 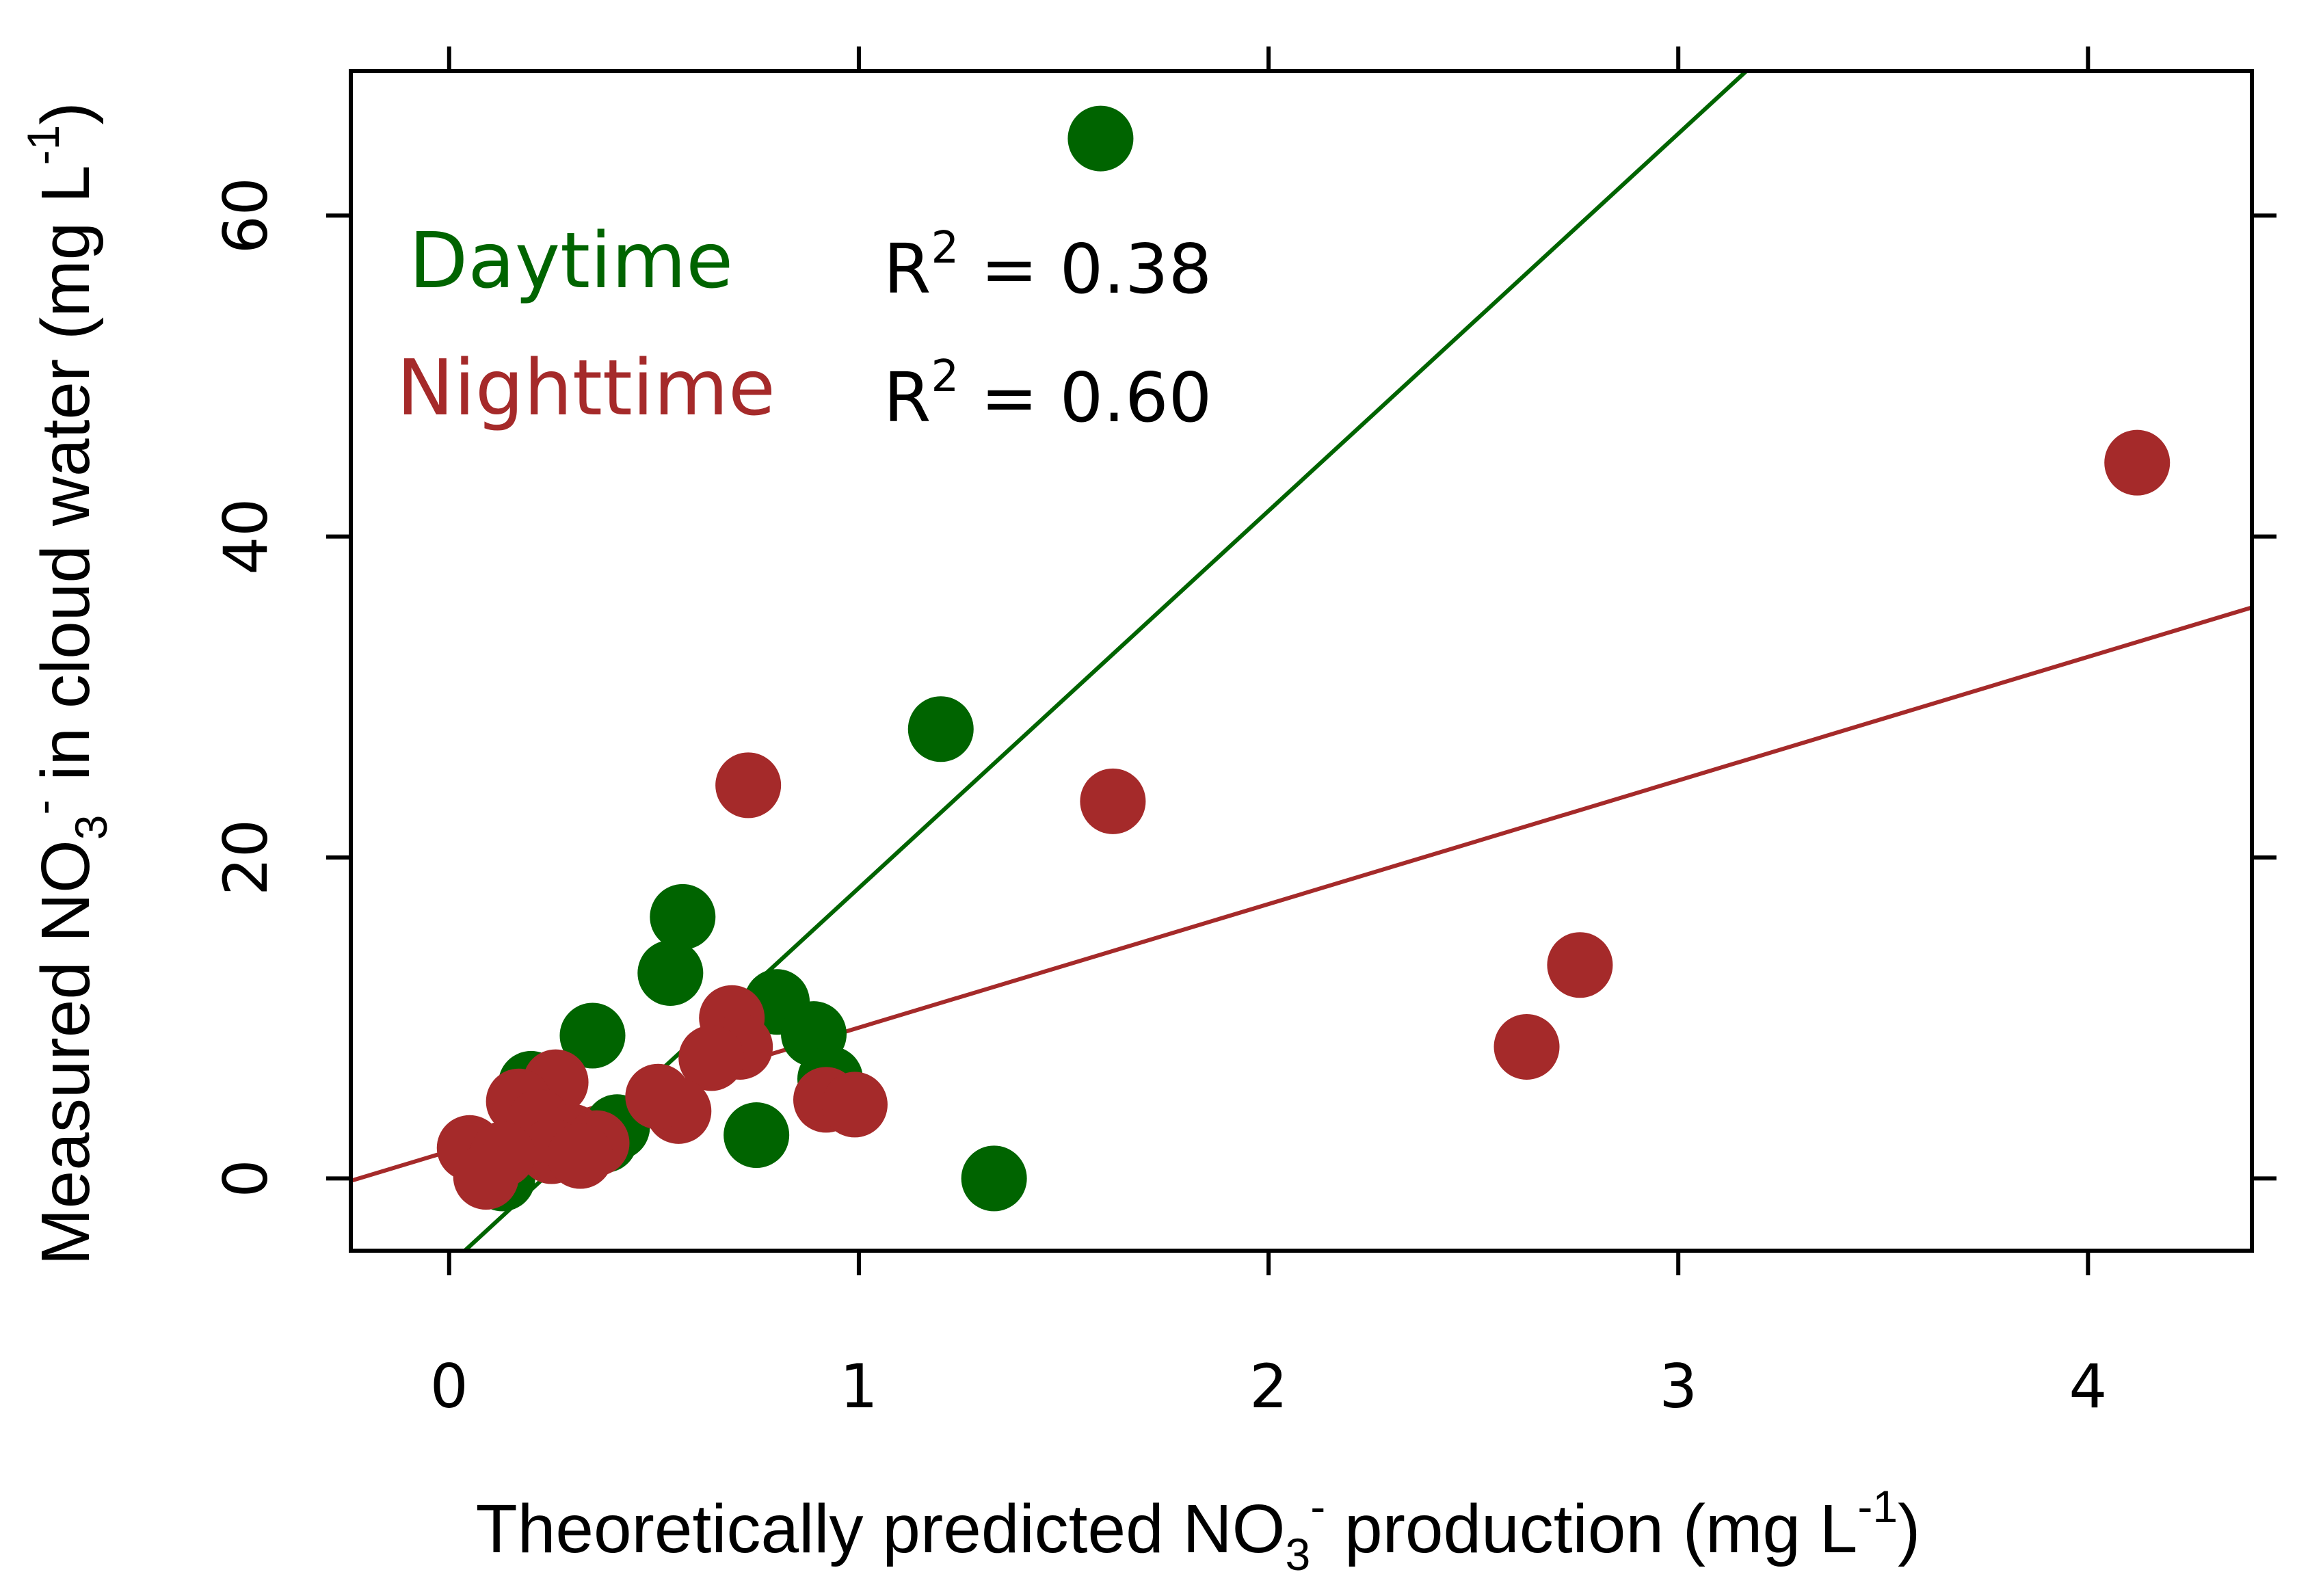 What do you see at coordinates (246, 215) in the screenshot?
I see `y-tick-label: 60` at bounding box center [246, 215].